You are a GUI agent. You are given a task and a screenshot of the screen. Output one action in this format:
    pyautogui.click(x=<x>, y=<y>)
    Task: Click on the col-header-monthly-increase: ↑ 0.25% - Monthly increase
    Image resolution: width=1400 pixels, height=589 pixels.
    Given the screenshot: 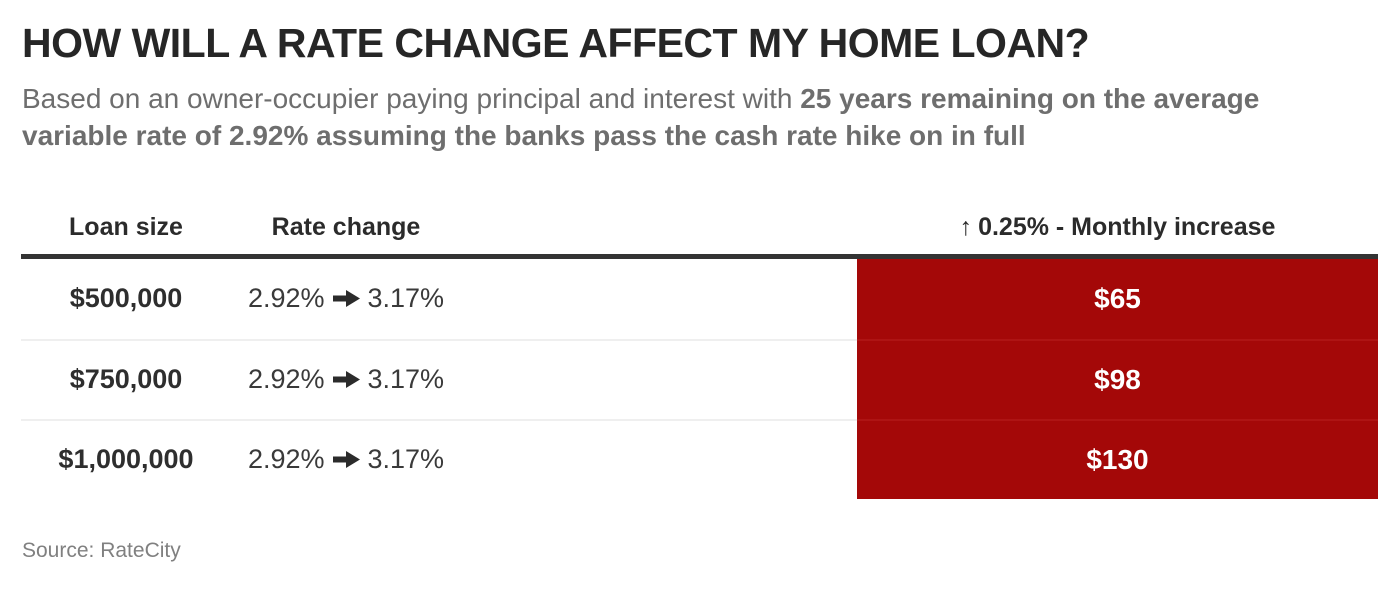 What is the action you would take?
    pyautogui.click(x=1117, y=227)
    